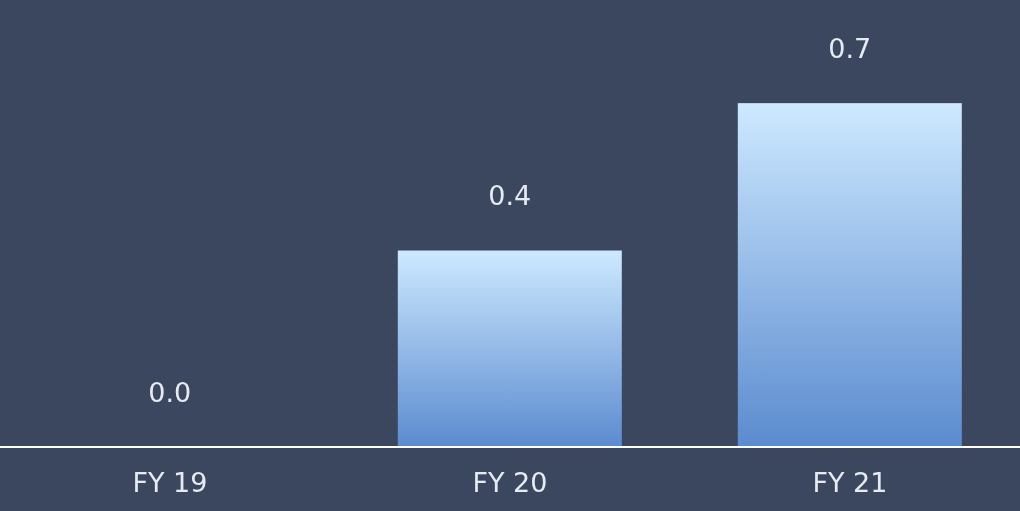 This screenshot has width=1020, height=511. I want to click on data-label: 0.4, so click(510, 196).